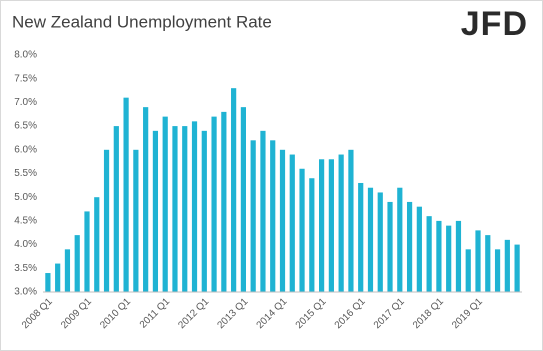 The image size is (543, 351). Describe the element at coordinates (25, 102) in the screenshot. I see `y-tick-label: 7.0%` at that location.